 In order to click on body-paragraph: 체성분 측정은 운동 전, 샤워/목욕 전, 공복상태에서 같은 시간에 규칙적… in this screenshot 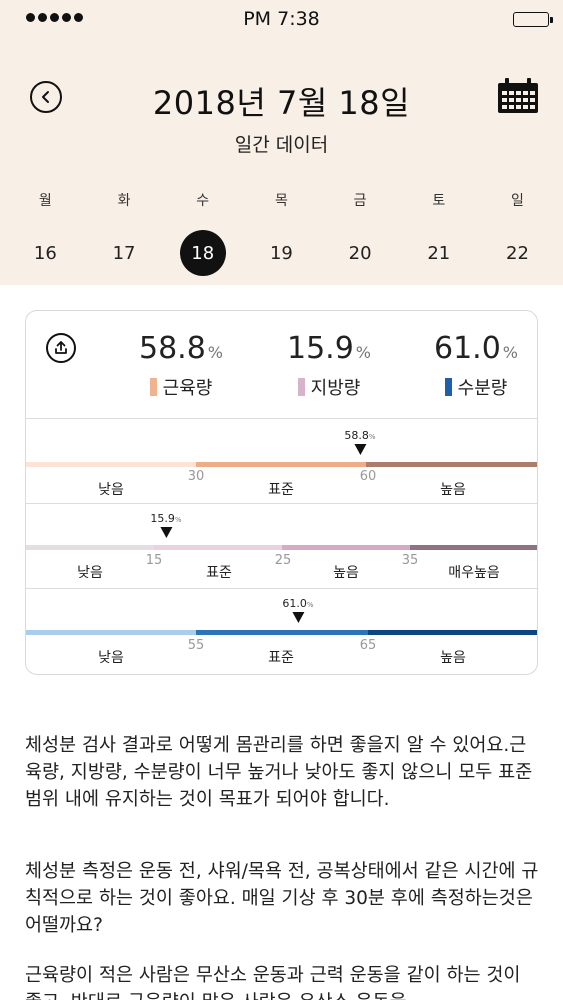, I will do `click(282, 898)`.